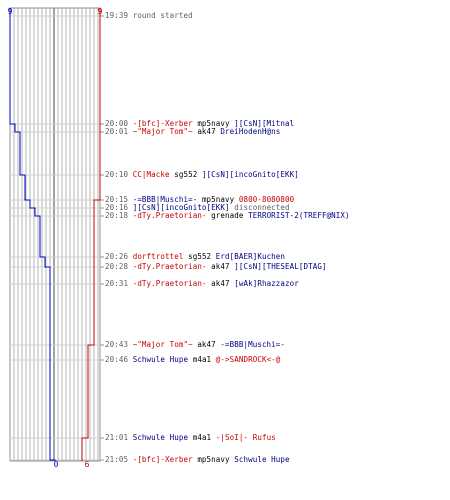 This screenshot has height=500, width=450. What do you see at coordinates (119, 123) in the screenshot?
I see `event-time: 20:00` at bounding box center [119, 123].